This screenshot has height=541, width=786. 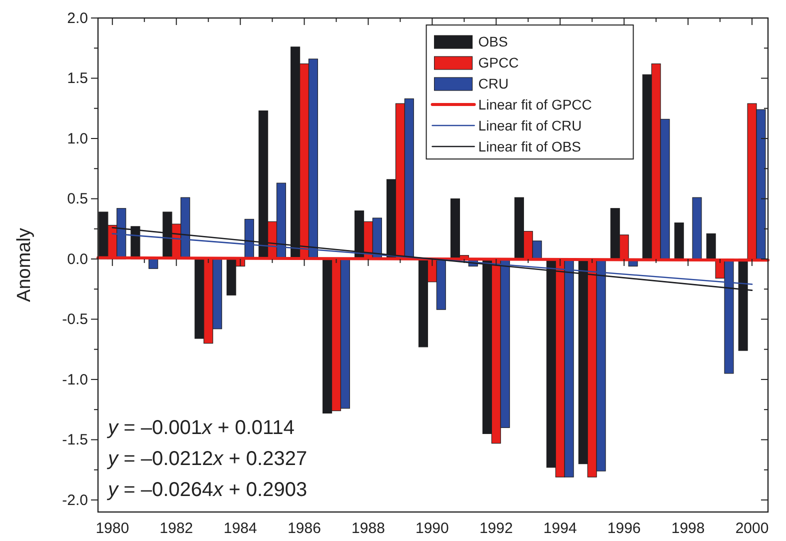 What do you see at coordinates (432, 528) in the screenshot?
I see `x-tick-label: 1990` at bounding box center [432, 528].